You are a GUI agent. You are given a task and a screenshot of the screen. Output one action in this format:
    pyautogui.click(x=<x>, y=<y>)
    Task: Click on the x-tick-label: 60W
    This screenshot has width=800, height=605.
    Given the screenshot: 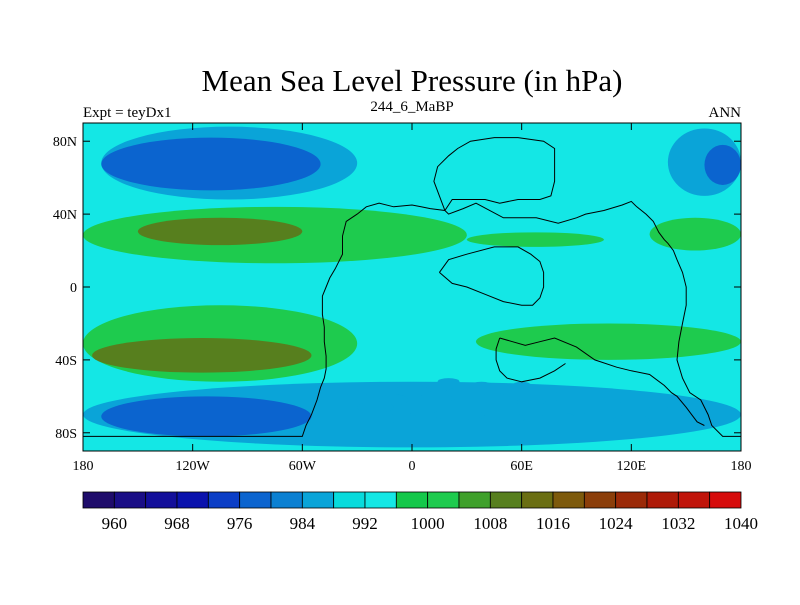 What is the action you would take?
    pyautogui.click(x=303, y=466)
    